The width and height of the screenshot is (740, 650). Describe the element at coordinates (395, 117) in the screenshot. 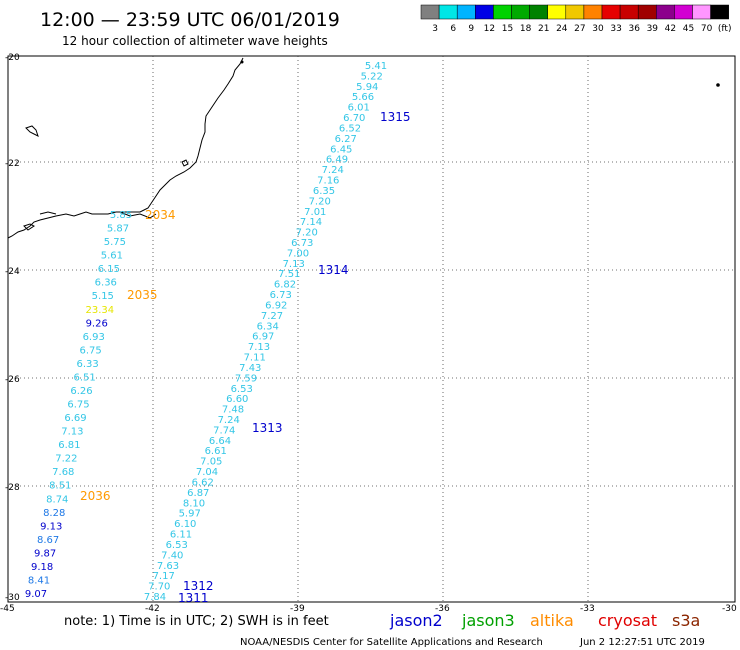

I see `time-label: 1315` at that location.